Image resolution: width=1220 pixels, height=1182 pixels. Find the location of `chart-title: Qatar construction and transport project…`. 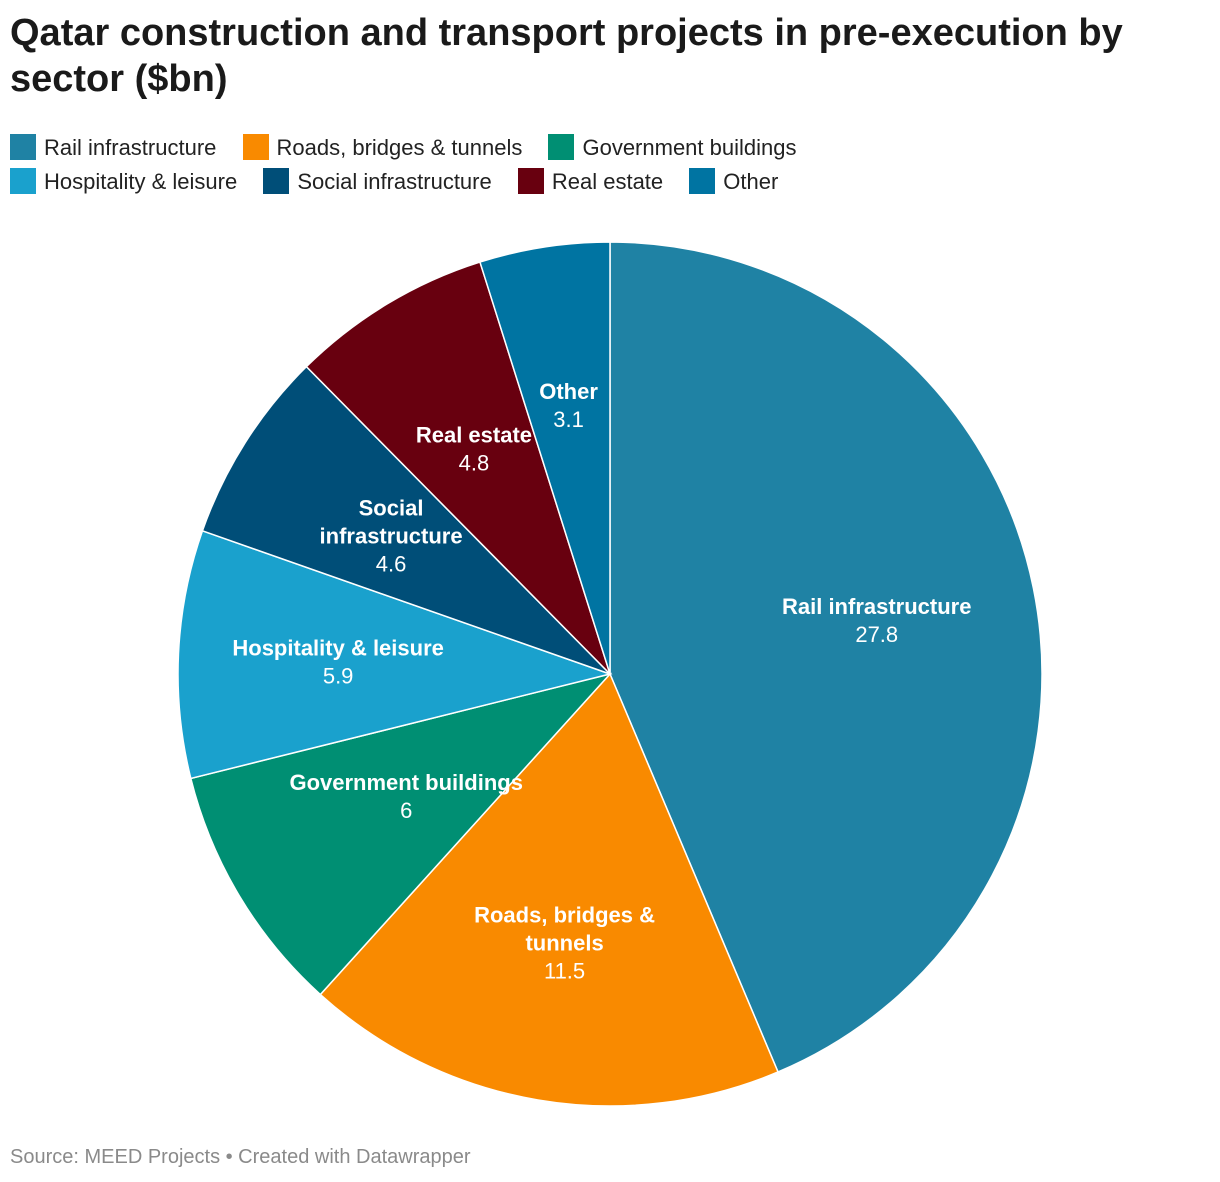

chart-title: Qatar construction and transport project… is located at coordinates (566, 56).